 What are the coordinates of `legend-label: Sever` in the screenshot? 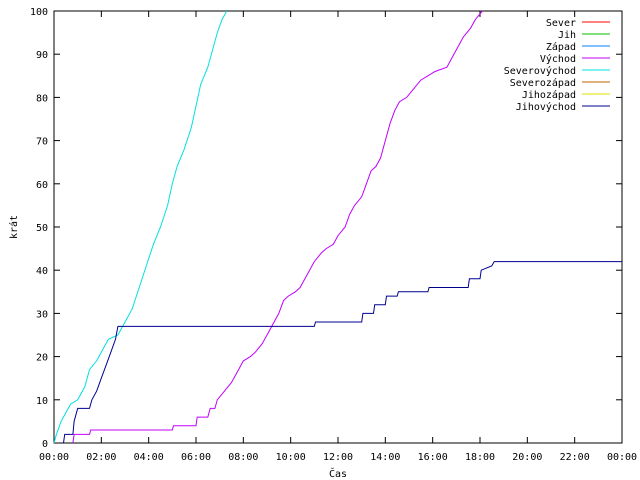 It's located at (561, 23).